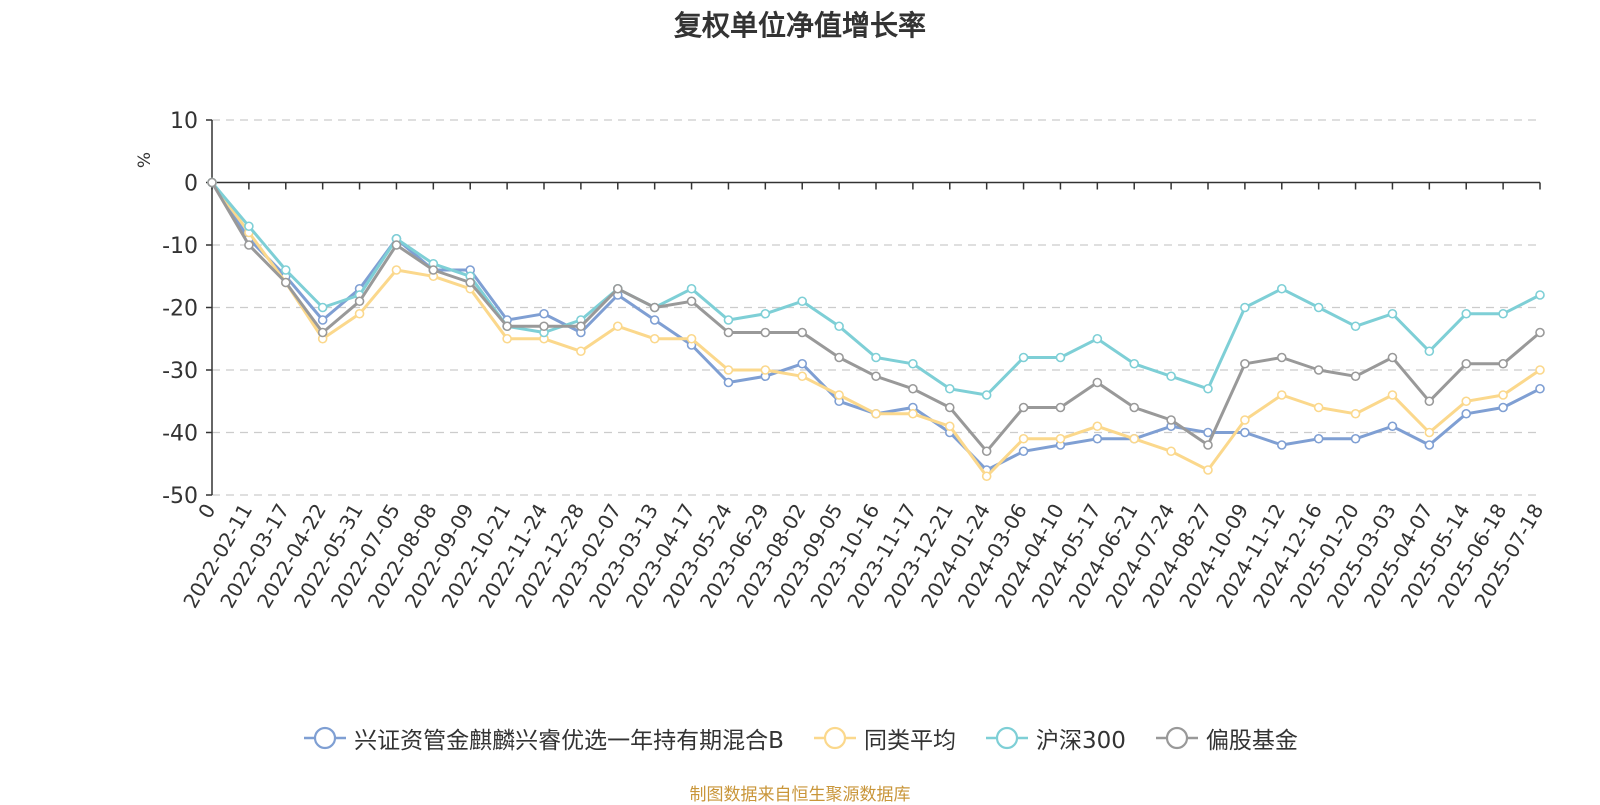 This screenshot has height=805, width=1600. I want to click on legend-item-2: 沪深300, so click(1055, 738).